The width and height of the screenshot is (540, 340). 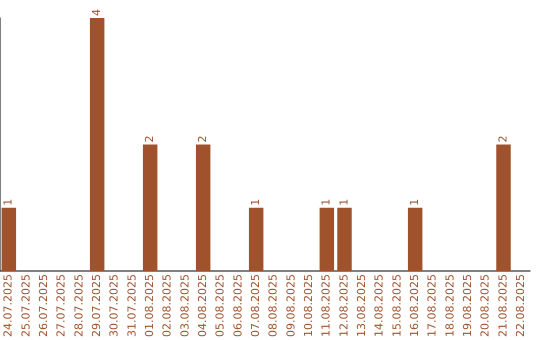 I want to click on x-tick-label: 11.08.2025, so click(x=326, y=306).